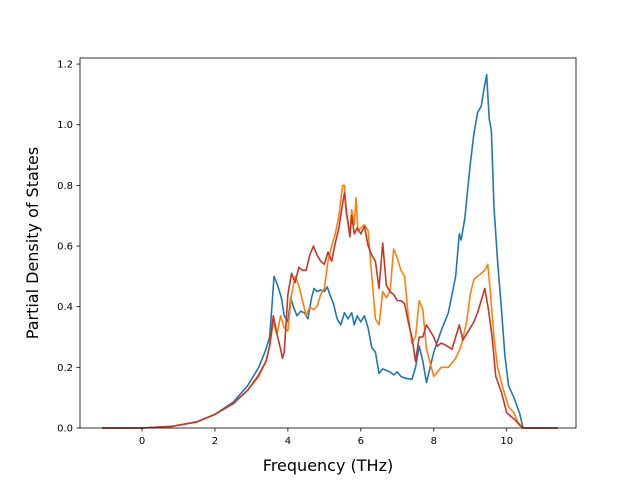 The height and width of the screenshot is (480, 640). I want to click on x-tick-label: 6, so click(361, 441).